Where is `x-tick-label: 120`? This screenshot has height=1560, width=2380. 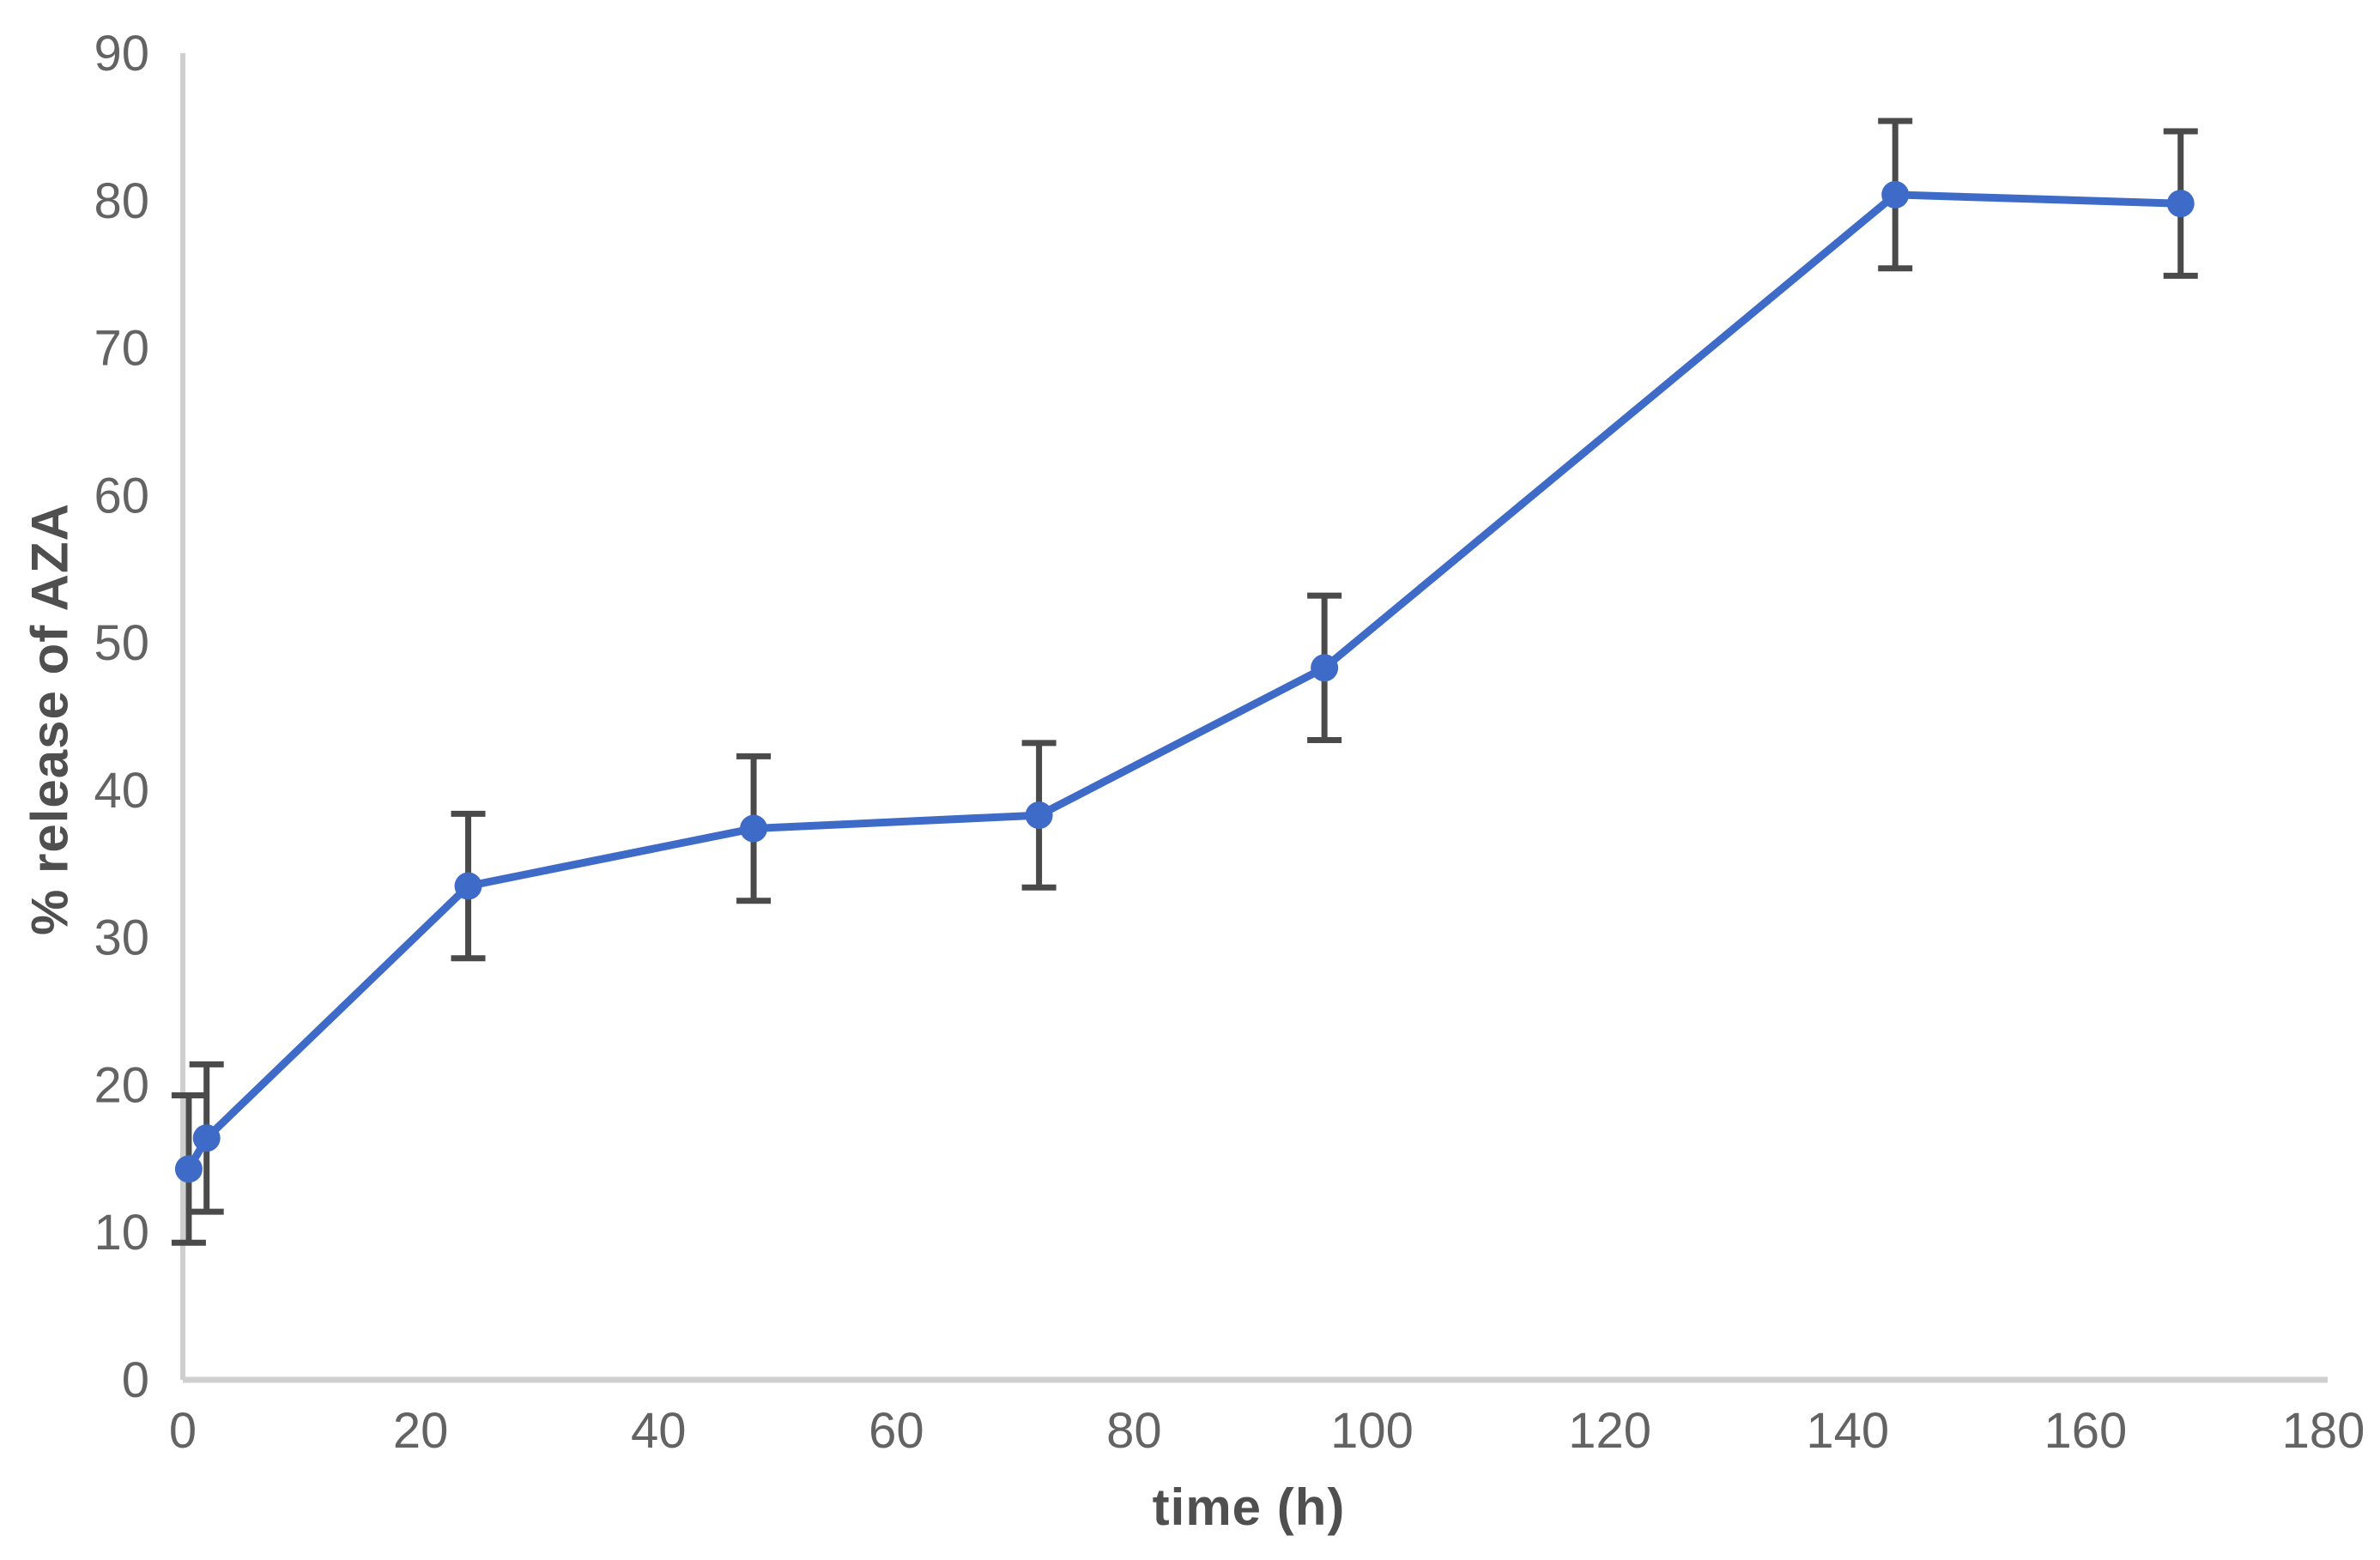
x-tick-label: 120 is located at coordinates (1610, 1431).